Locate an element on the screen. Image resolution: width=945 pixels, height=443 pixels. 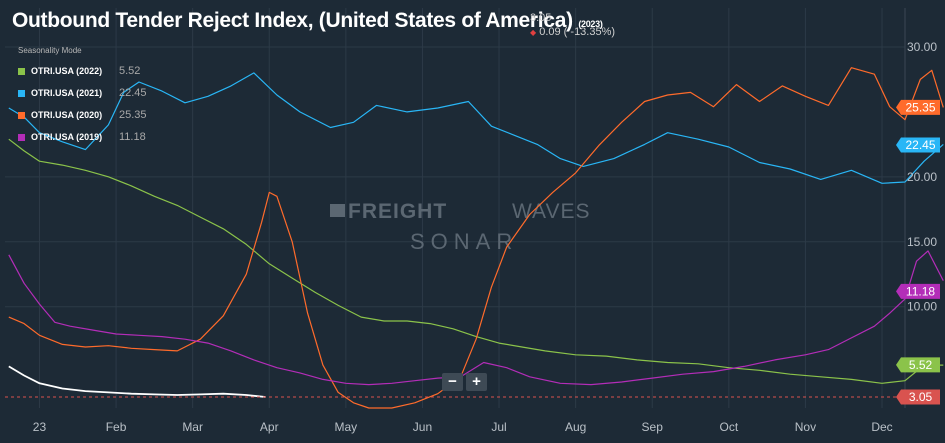
watermark: FREIGHT WAVES SONAR is located at coordinates (460, 227).